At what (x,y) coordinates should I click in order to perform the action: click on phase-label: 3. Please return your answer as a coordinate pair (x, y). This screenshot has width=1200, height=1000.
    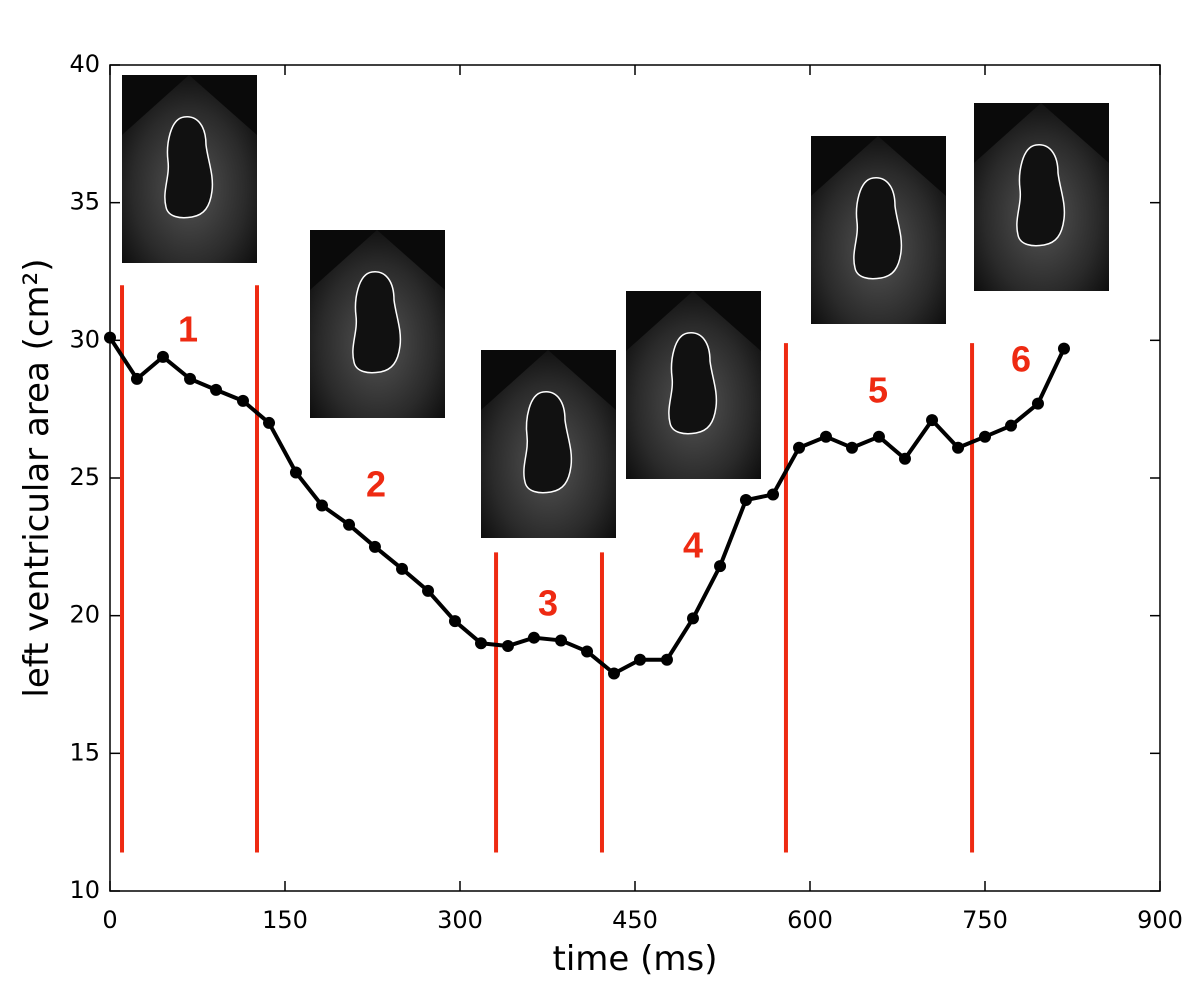
    Looking at the image, I should click on (548, 603).